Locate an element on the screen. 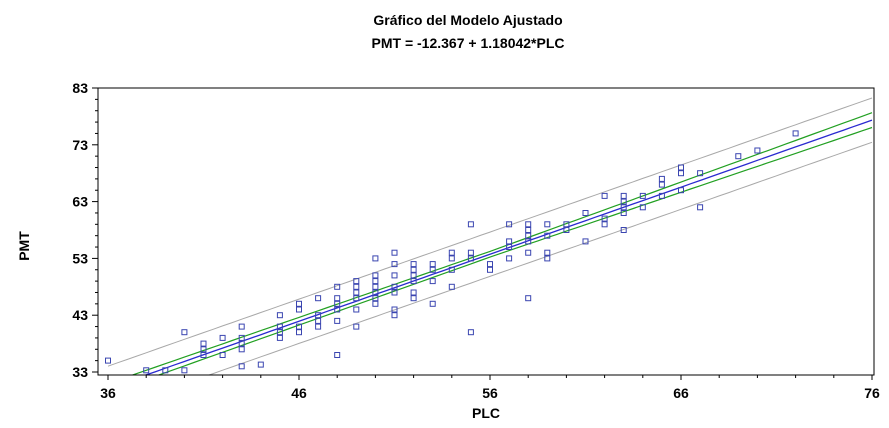 Image resolution: width=889 pixels, height=428 pixels. y-tick-label: 53 is located at coordinates (80, 258).